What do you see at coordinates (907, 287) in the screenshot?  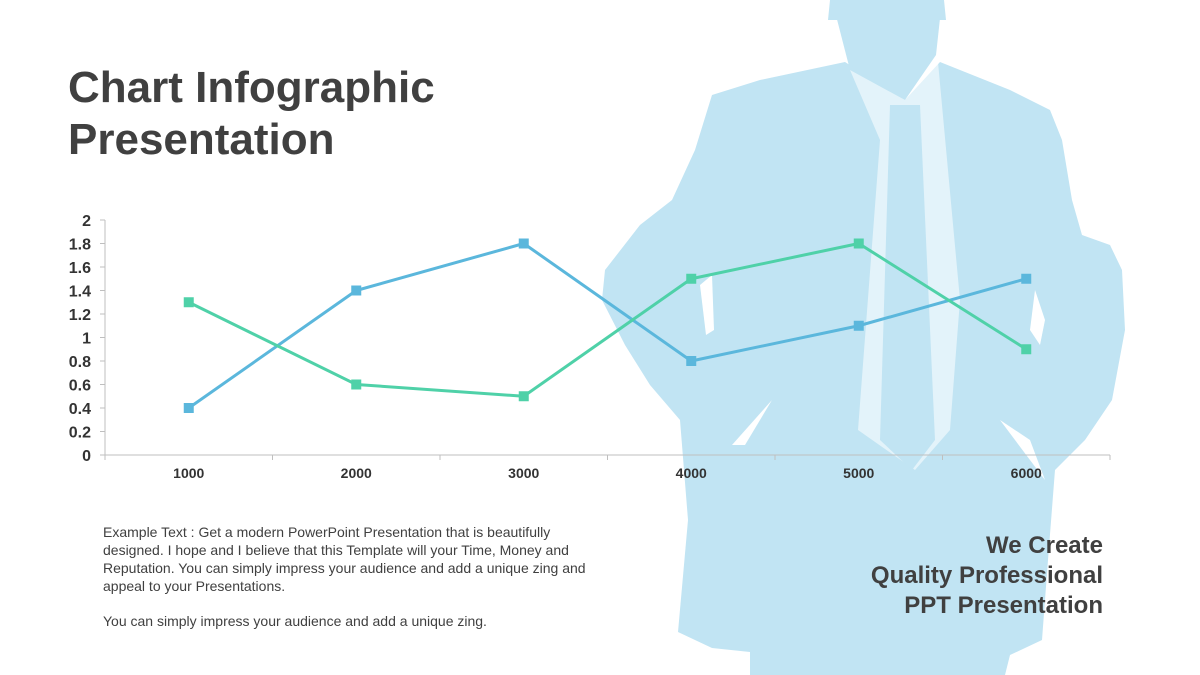 I see `tie-shape` at bounding box center [907, 287].